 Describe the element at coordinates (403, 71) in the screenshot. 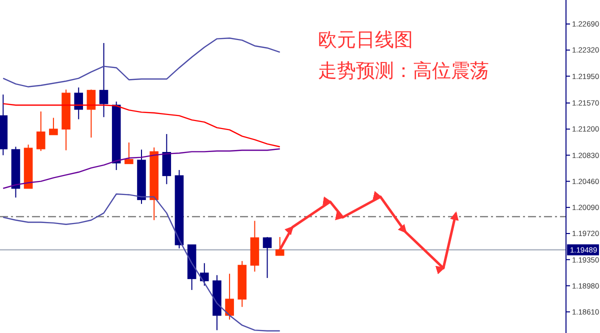

I see `text: 走势预测：高位震荡` at that location.